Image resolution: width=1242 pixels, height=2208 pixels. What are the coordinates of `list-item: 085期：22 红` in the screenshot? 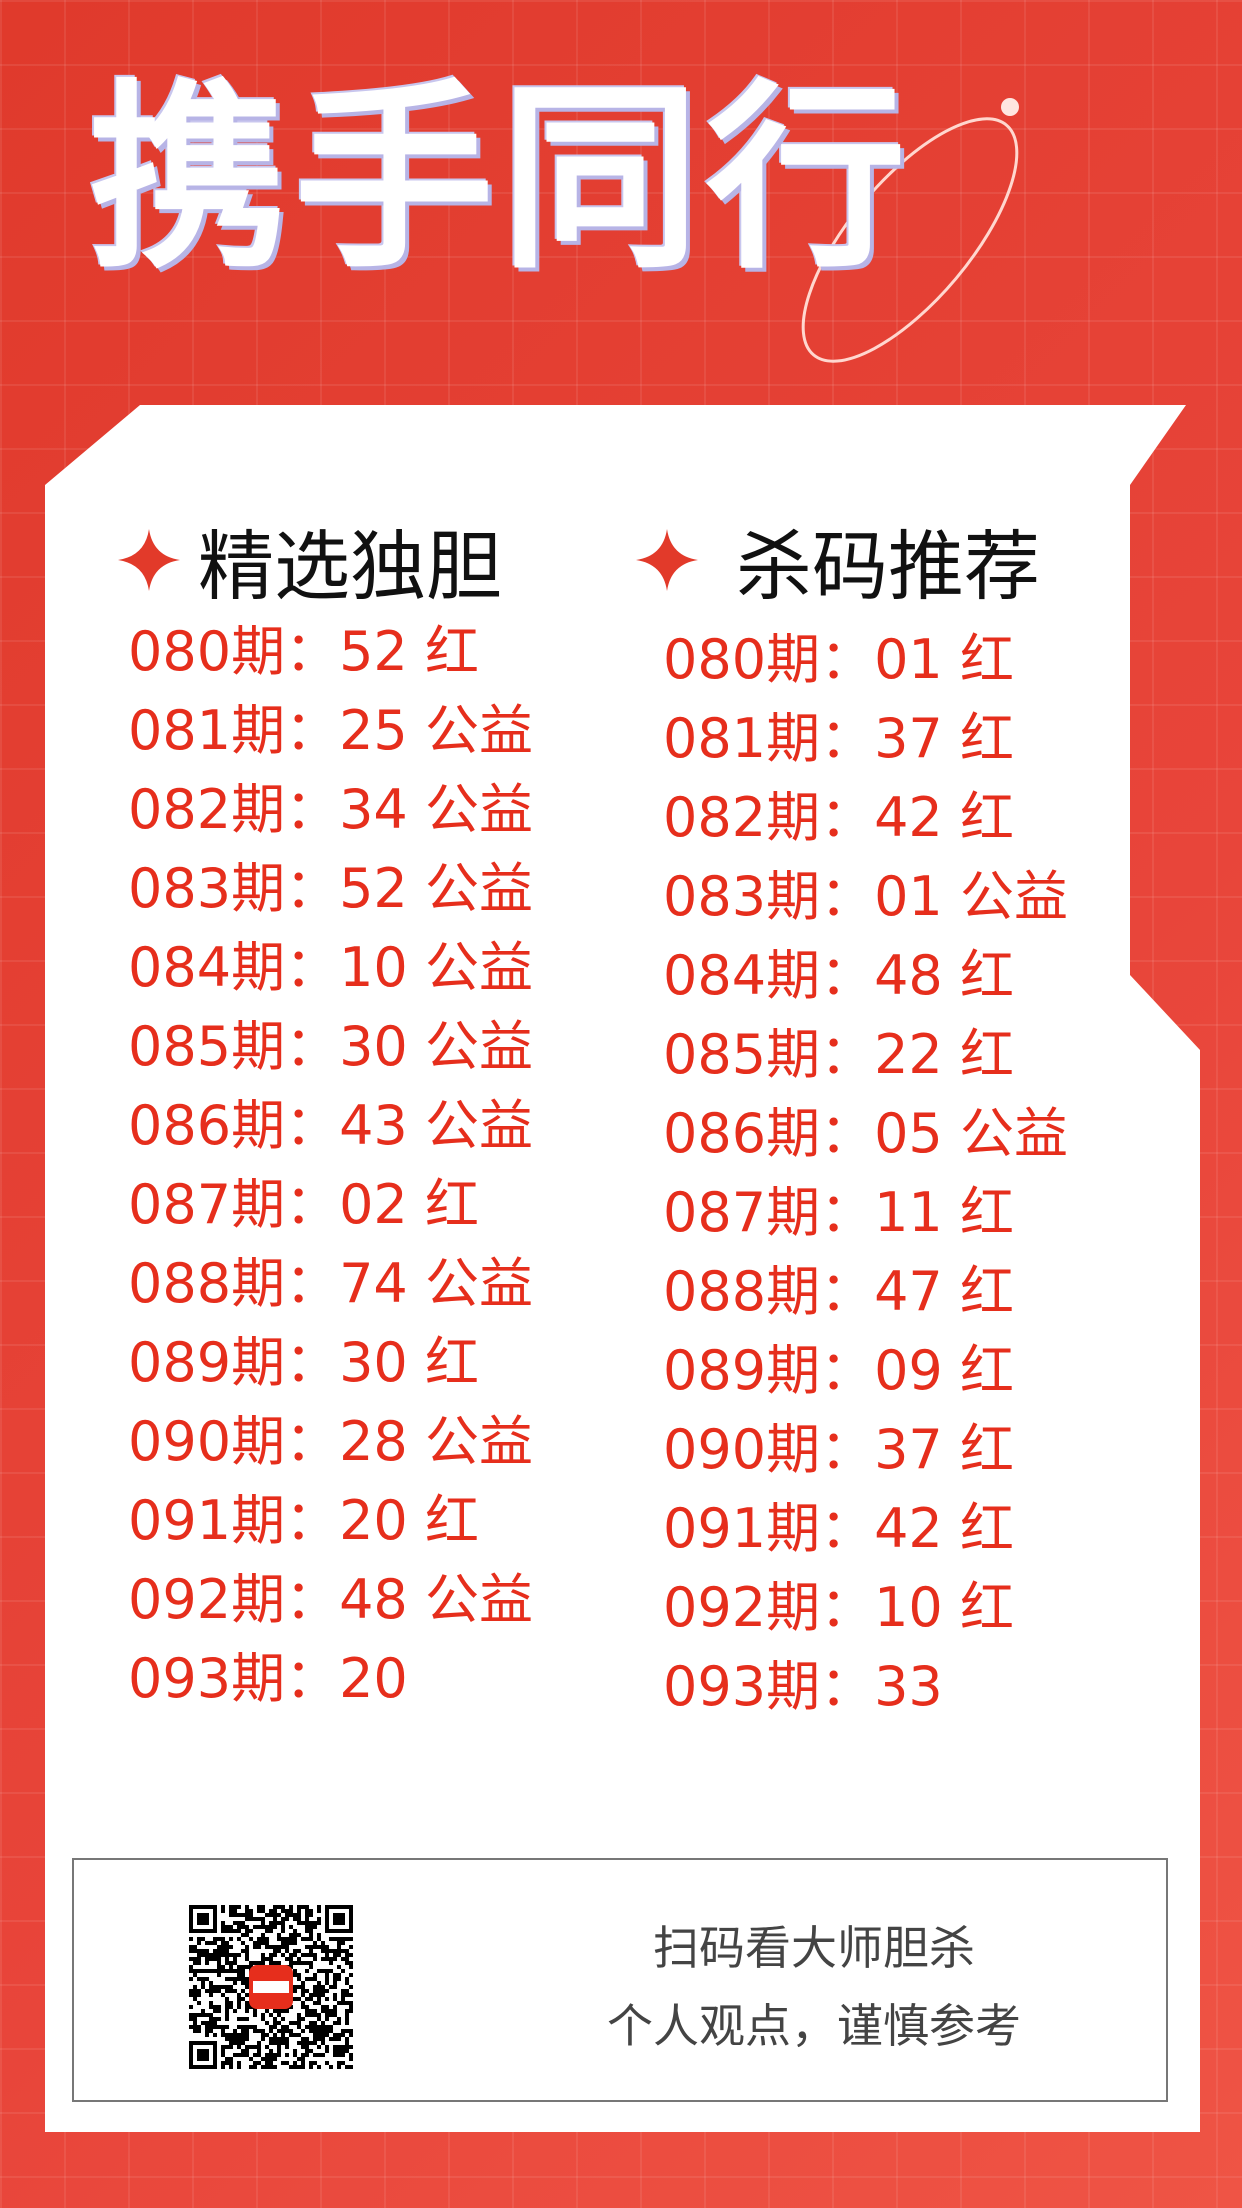 It's located at (838, 1054).